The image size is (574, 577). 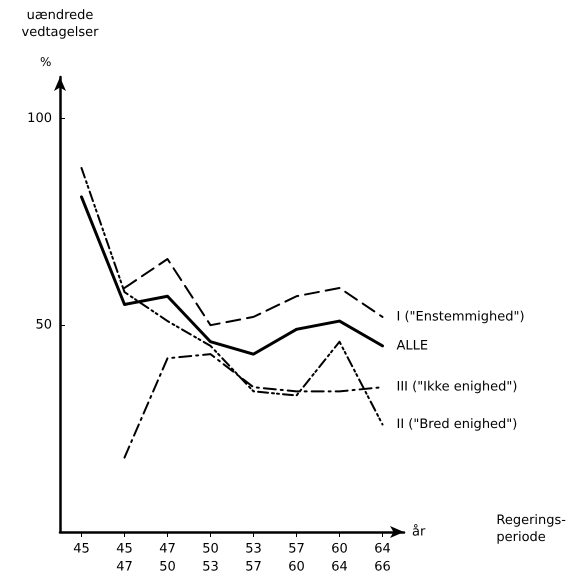 What do you see at coordinates (419, 532) in the screenshot?
I see `x-axis-title: år` at bounding box center [419, 532].